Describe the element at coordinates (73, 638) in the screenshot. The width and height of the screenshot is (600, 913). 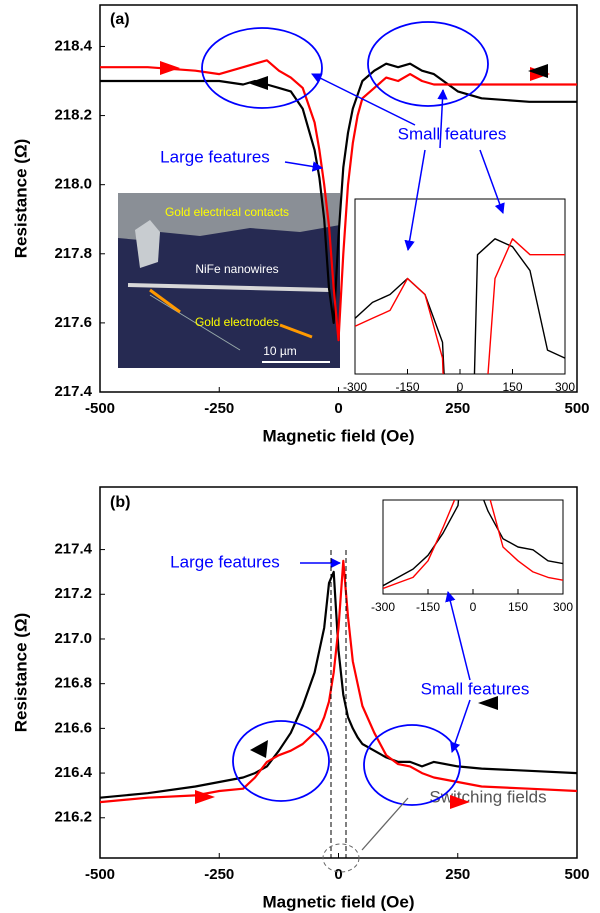
I see `y-tick-label: 217.0` at that location.